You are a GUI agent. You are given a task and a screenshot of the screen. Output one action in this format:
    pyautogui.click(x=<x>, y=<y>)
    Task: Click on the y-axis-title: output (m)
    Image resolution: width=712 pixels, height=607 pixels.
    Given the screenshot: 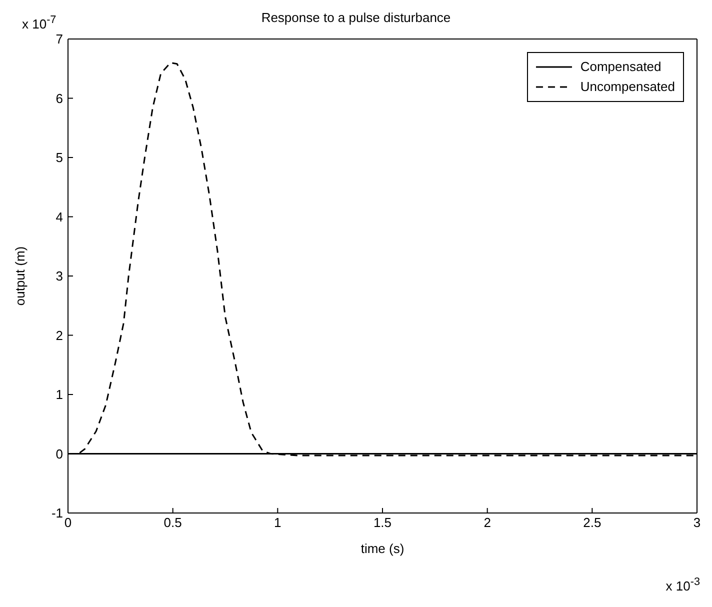 What is the action you would take?
    pyautogui.click(x=20, y=276)
    